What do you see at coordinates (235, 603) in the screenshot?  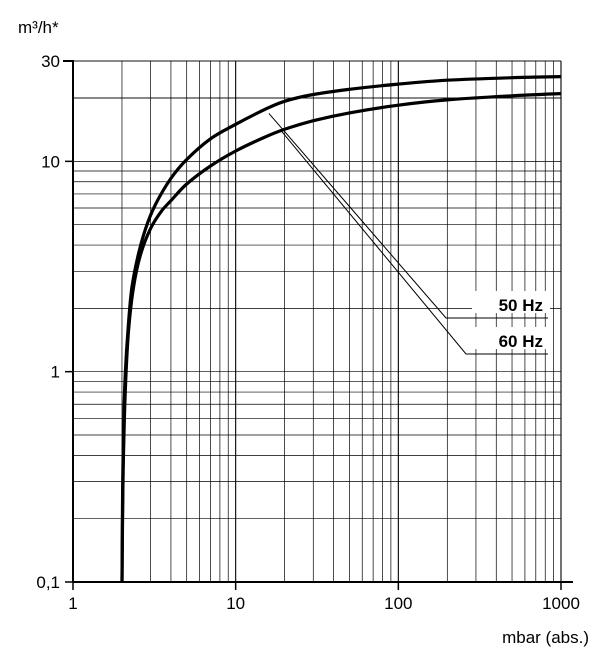 I see `x-tick-label: 10` at bounding box center [235, 603].